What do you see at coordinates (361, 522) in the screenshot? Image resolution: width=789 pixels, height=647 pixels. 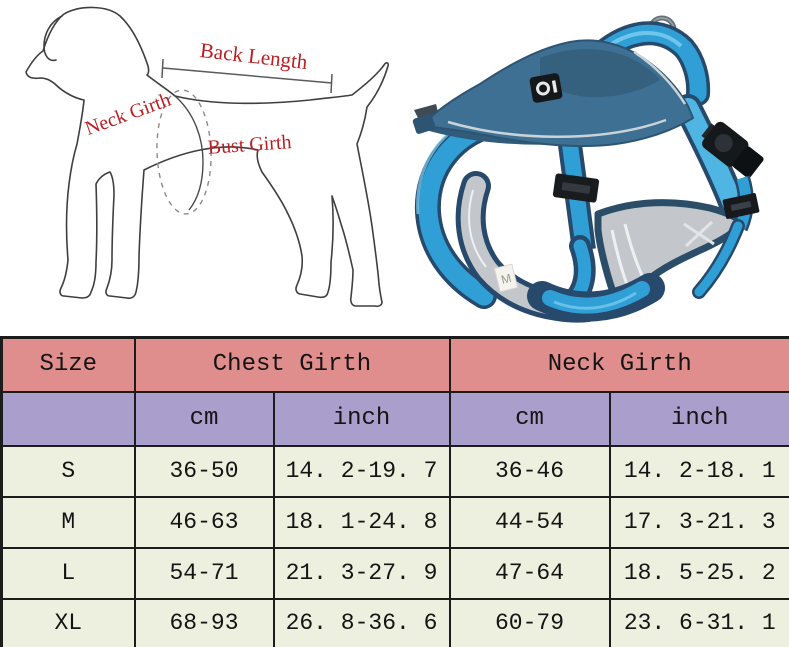 I see `cell-chest-inch: 18. 1-24. 8` at bounding box center [361, 522].